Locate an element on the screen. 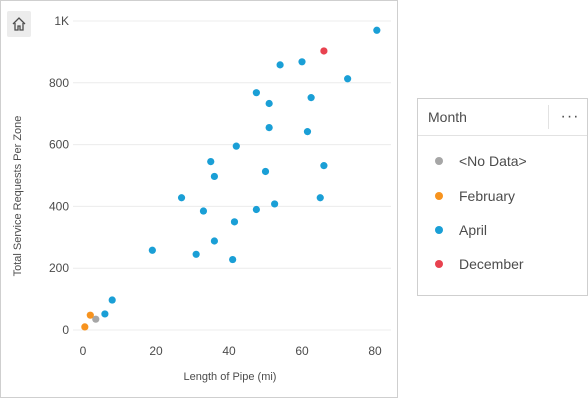  x-tick-label: 80 is located at coordinates (375, 351).